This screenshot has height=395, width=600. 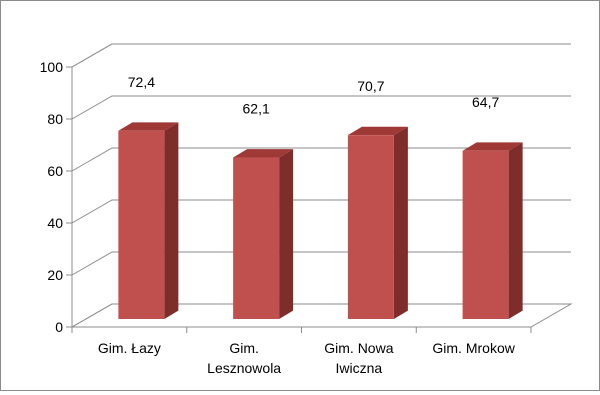 What do you see at coordinates (52, 67) in the screenshot?
I see `y-tick-label: 100` at bounding box center [52, 67].